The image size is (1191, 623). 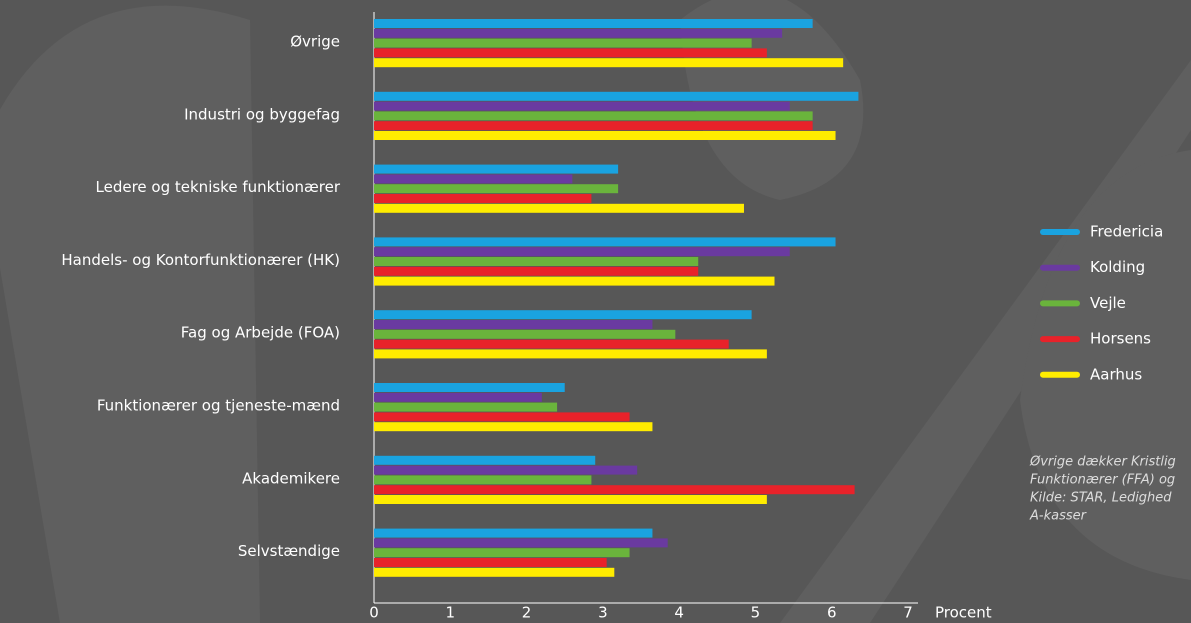 What do you see at coordinates (908, 613) in the screenshot?
I see `x-tick-label: 7` at bounding box center [908, 613].